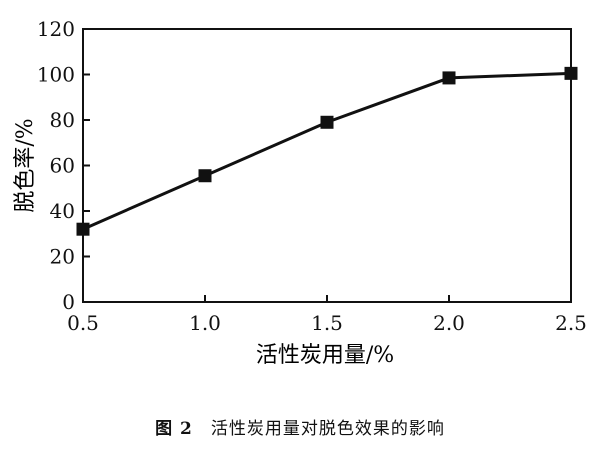 This screenshot has width=600, height=450. I want to click on x-tick-label: 0.5, so click(83, 323).